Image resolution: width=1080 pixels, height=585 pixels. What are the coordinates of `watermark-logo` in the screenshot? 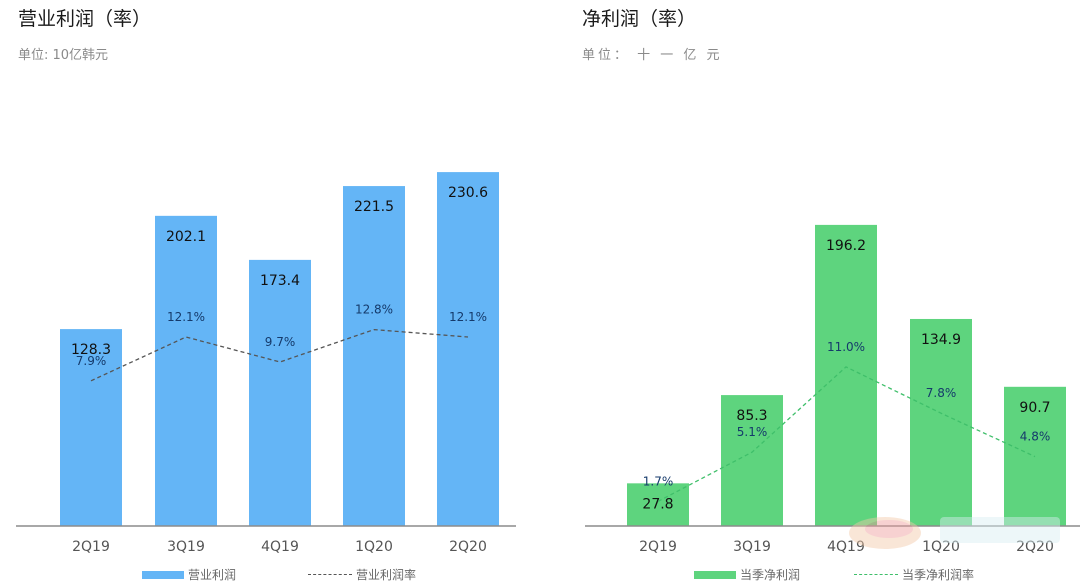 It's located at (954, 533).